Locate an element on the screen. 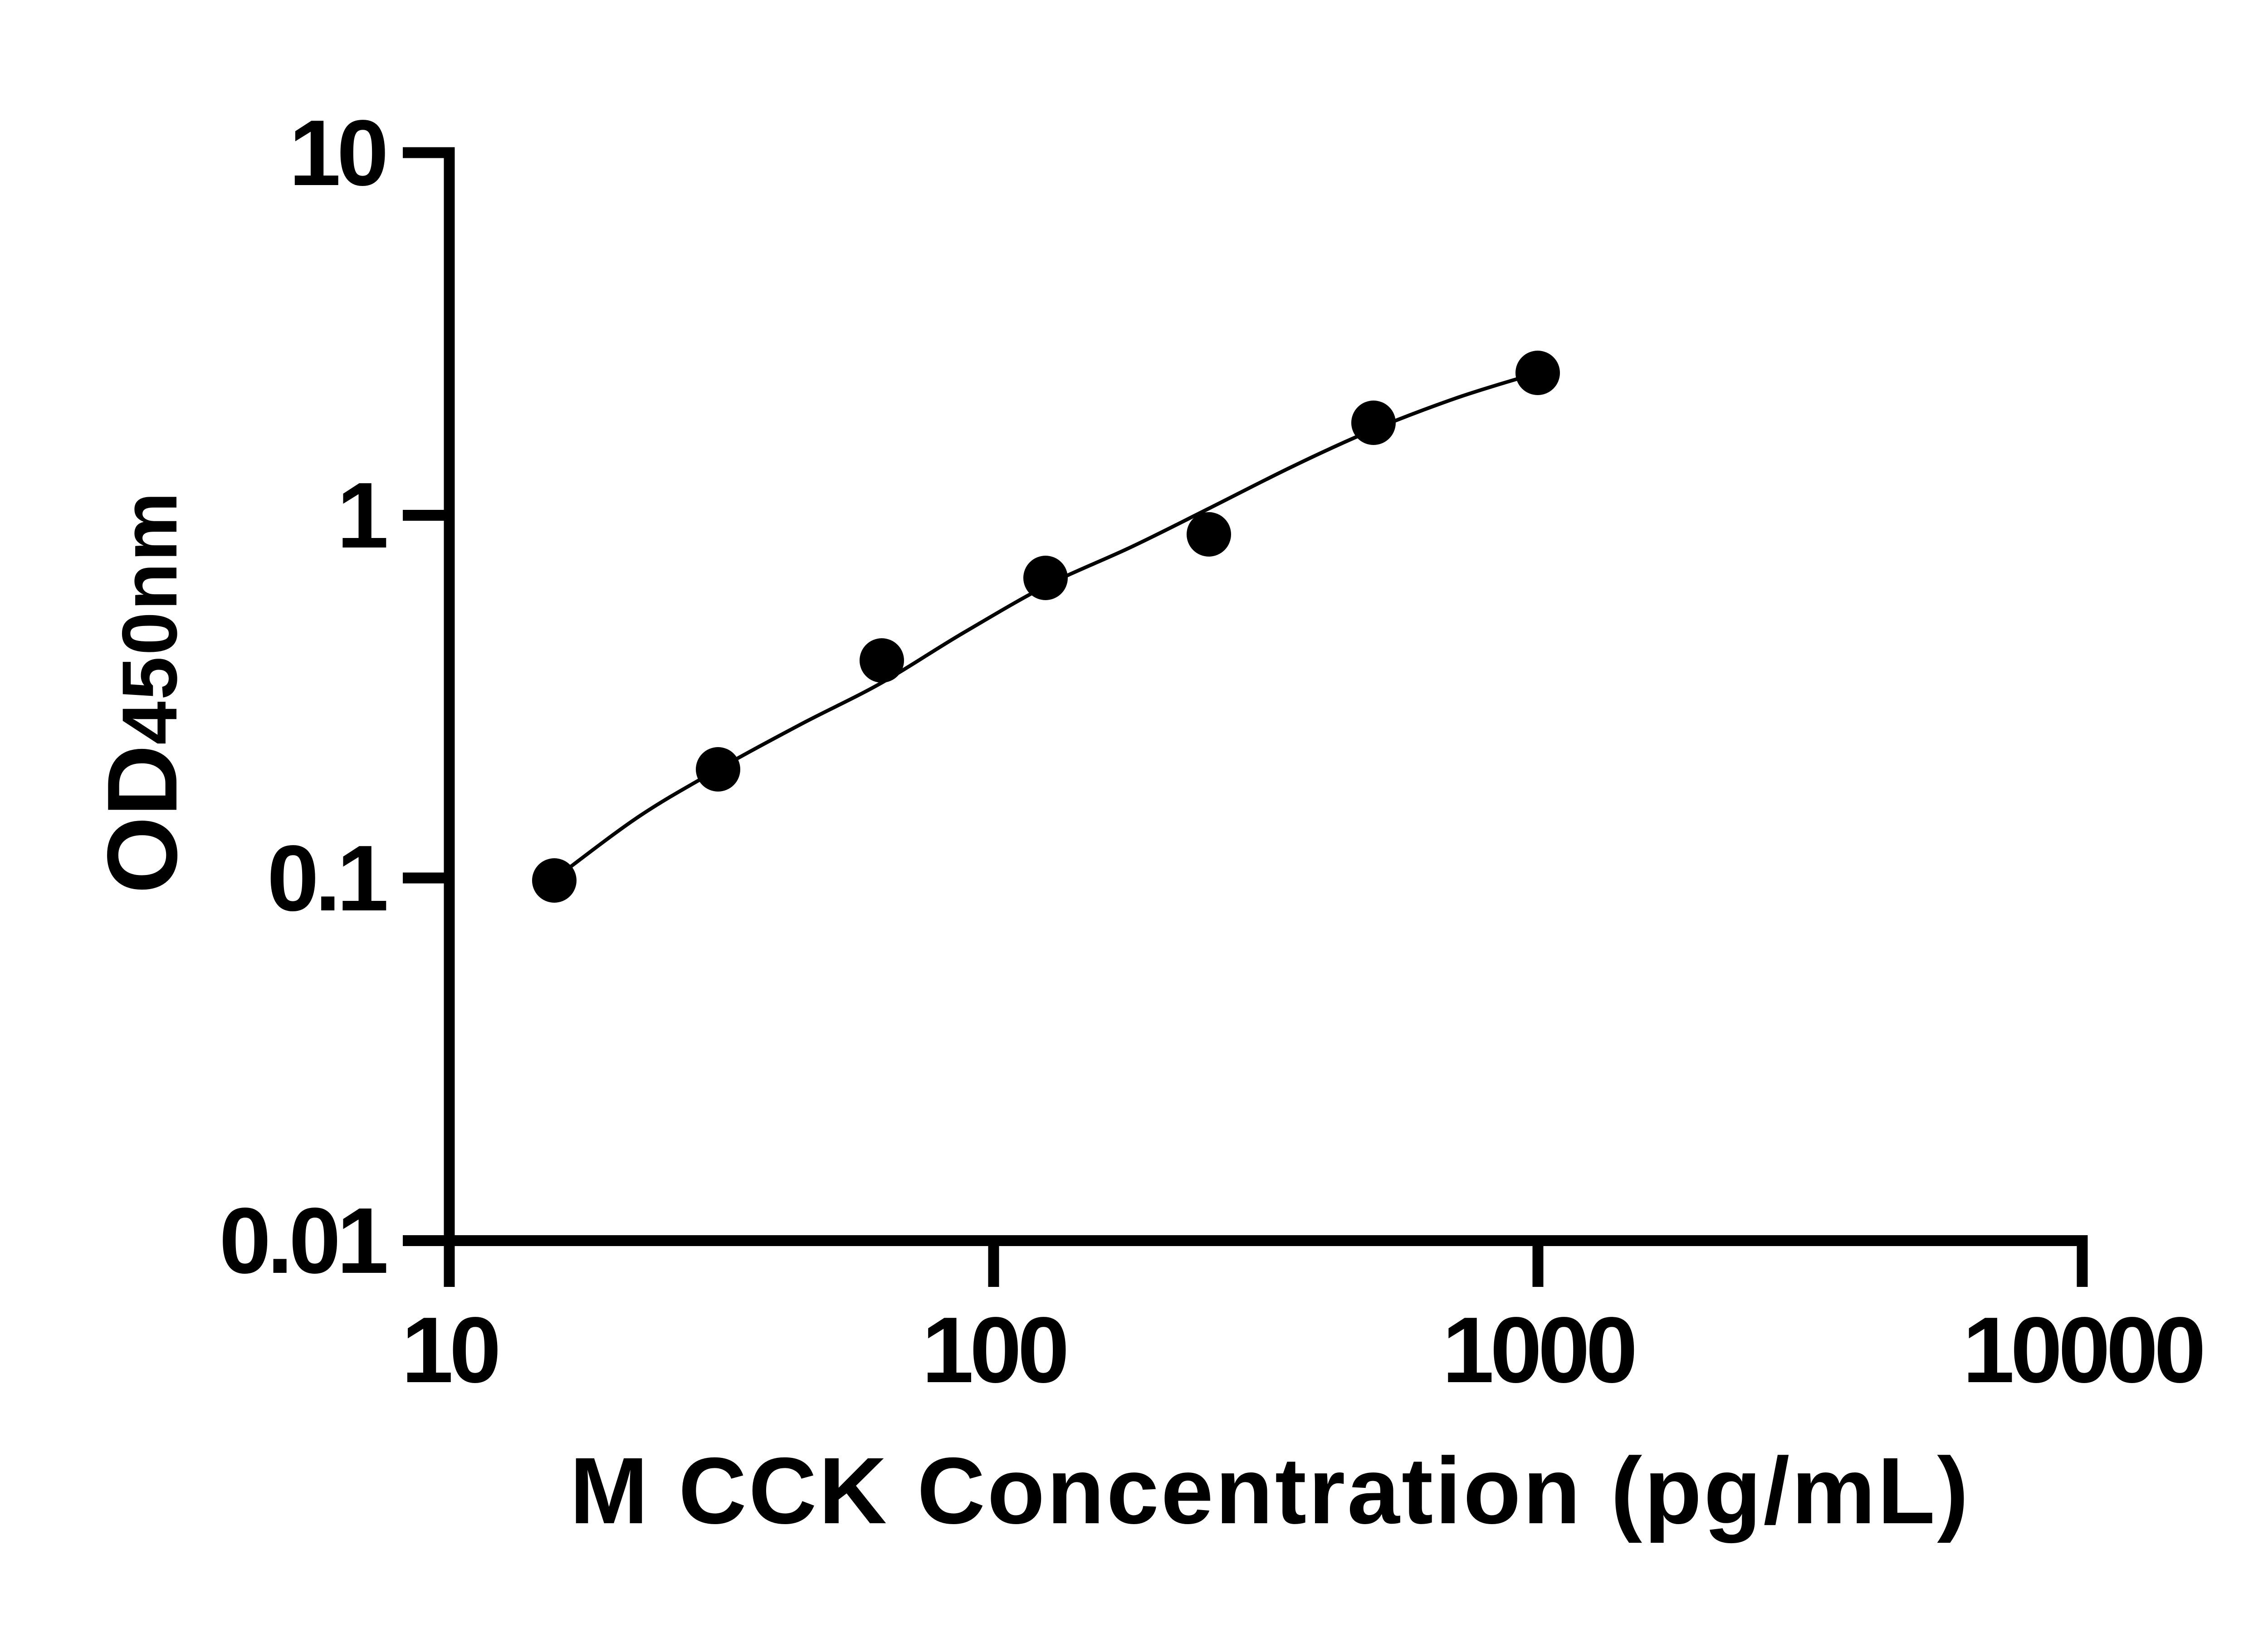  svg-text: 10000 is located at coordinates (2083, 1350).